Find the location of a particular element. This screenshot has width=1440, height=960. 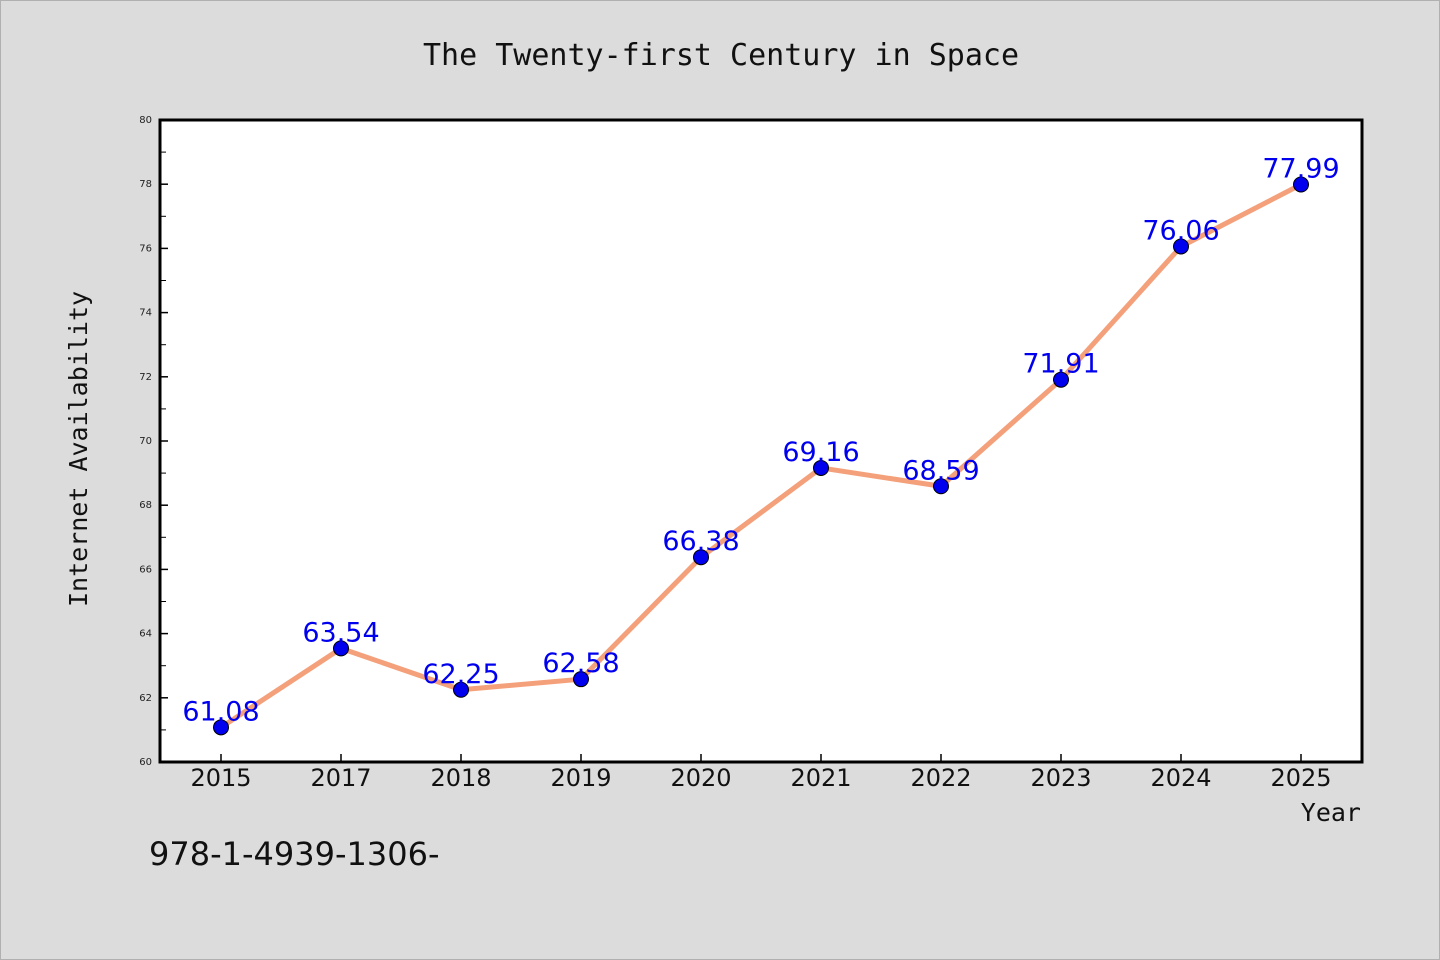

x-tick-label: 2021 is located at coordinates (820, 778).